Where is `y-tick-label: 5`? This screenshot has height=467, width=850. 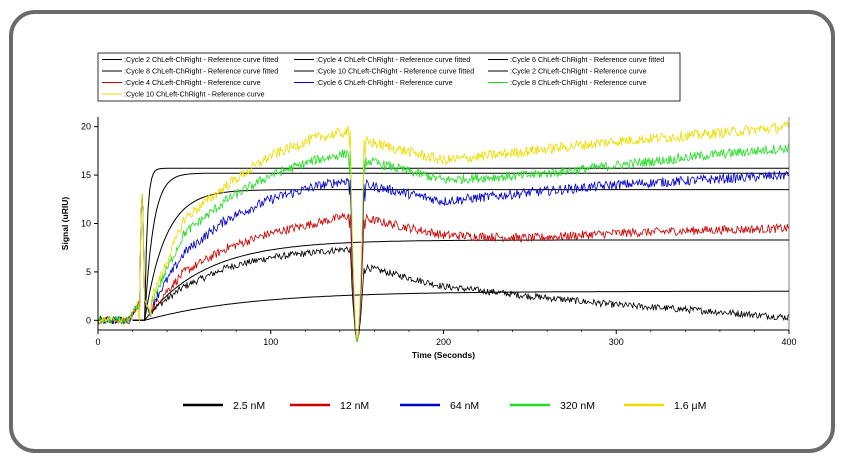
y-tick-label: 5 is located at coordinates (88, 272).